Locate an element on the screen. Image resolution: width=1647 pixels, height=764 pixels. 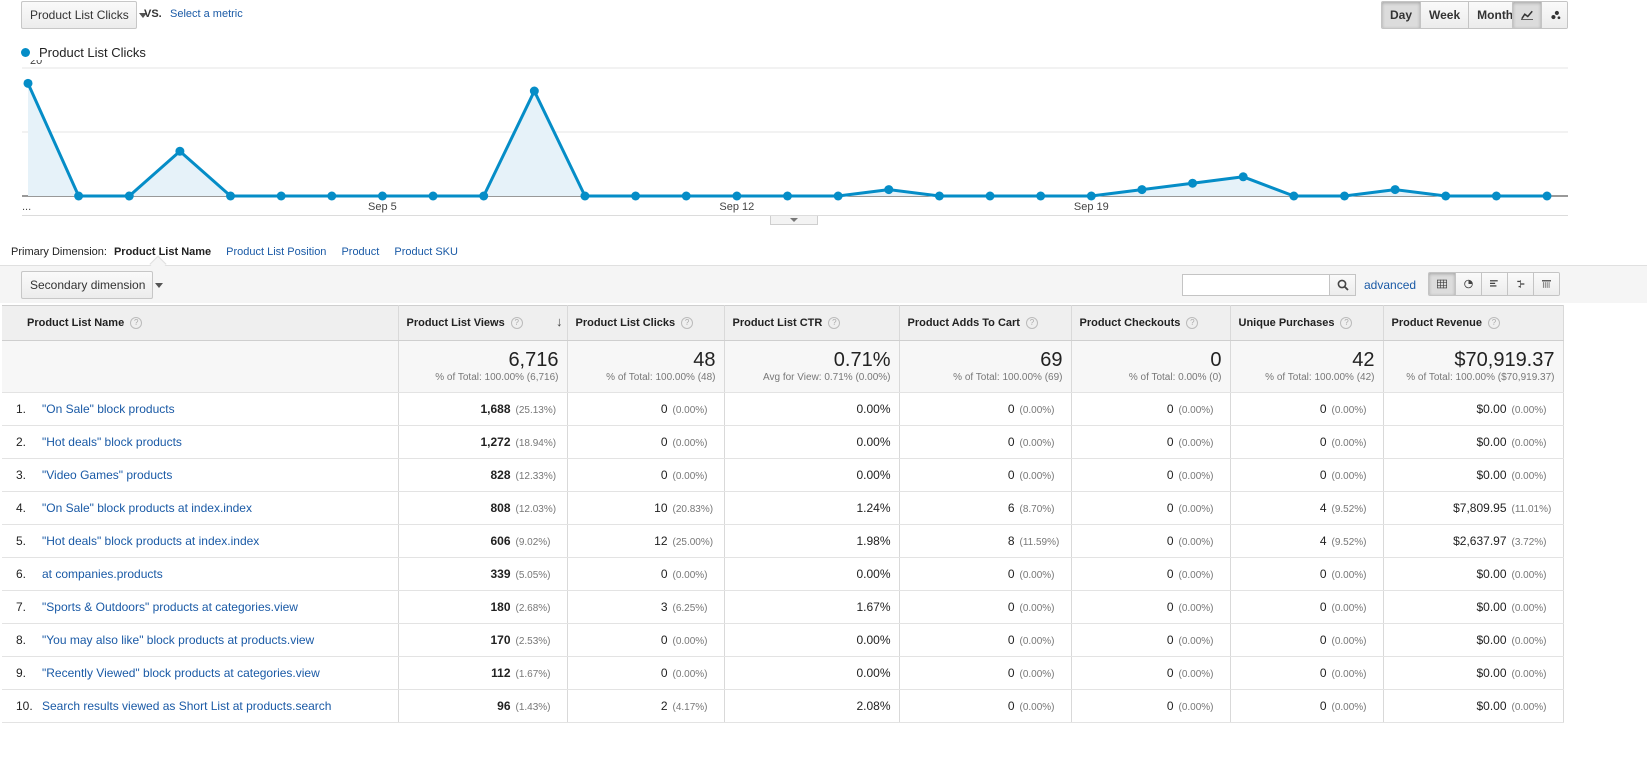
col-header-name: Product List Name? is located at coordinates (200, 323).